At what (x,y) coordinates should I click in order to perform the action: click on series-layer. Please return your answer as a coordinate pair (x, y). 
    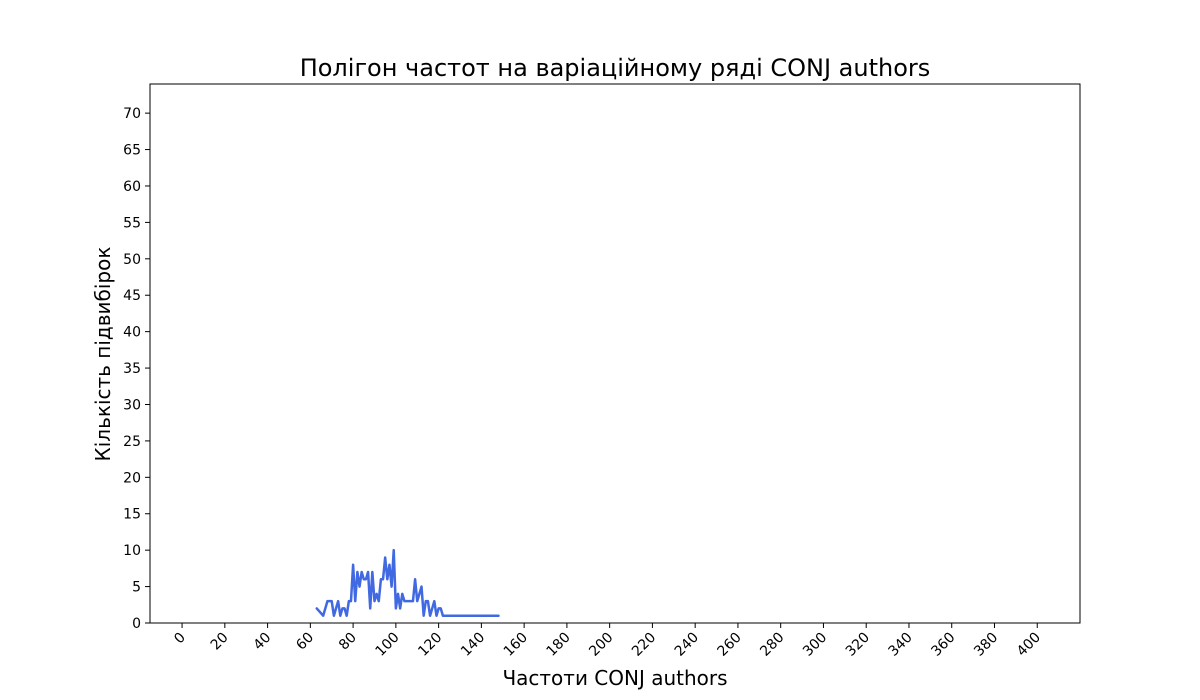
    Looking at the image, I should click on (407, 582).